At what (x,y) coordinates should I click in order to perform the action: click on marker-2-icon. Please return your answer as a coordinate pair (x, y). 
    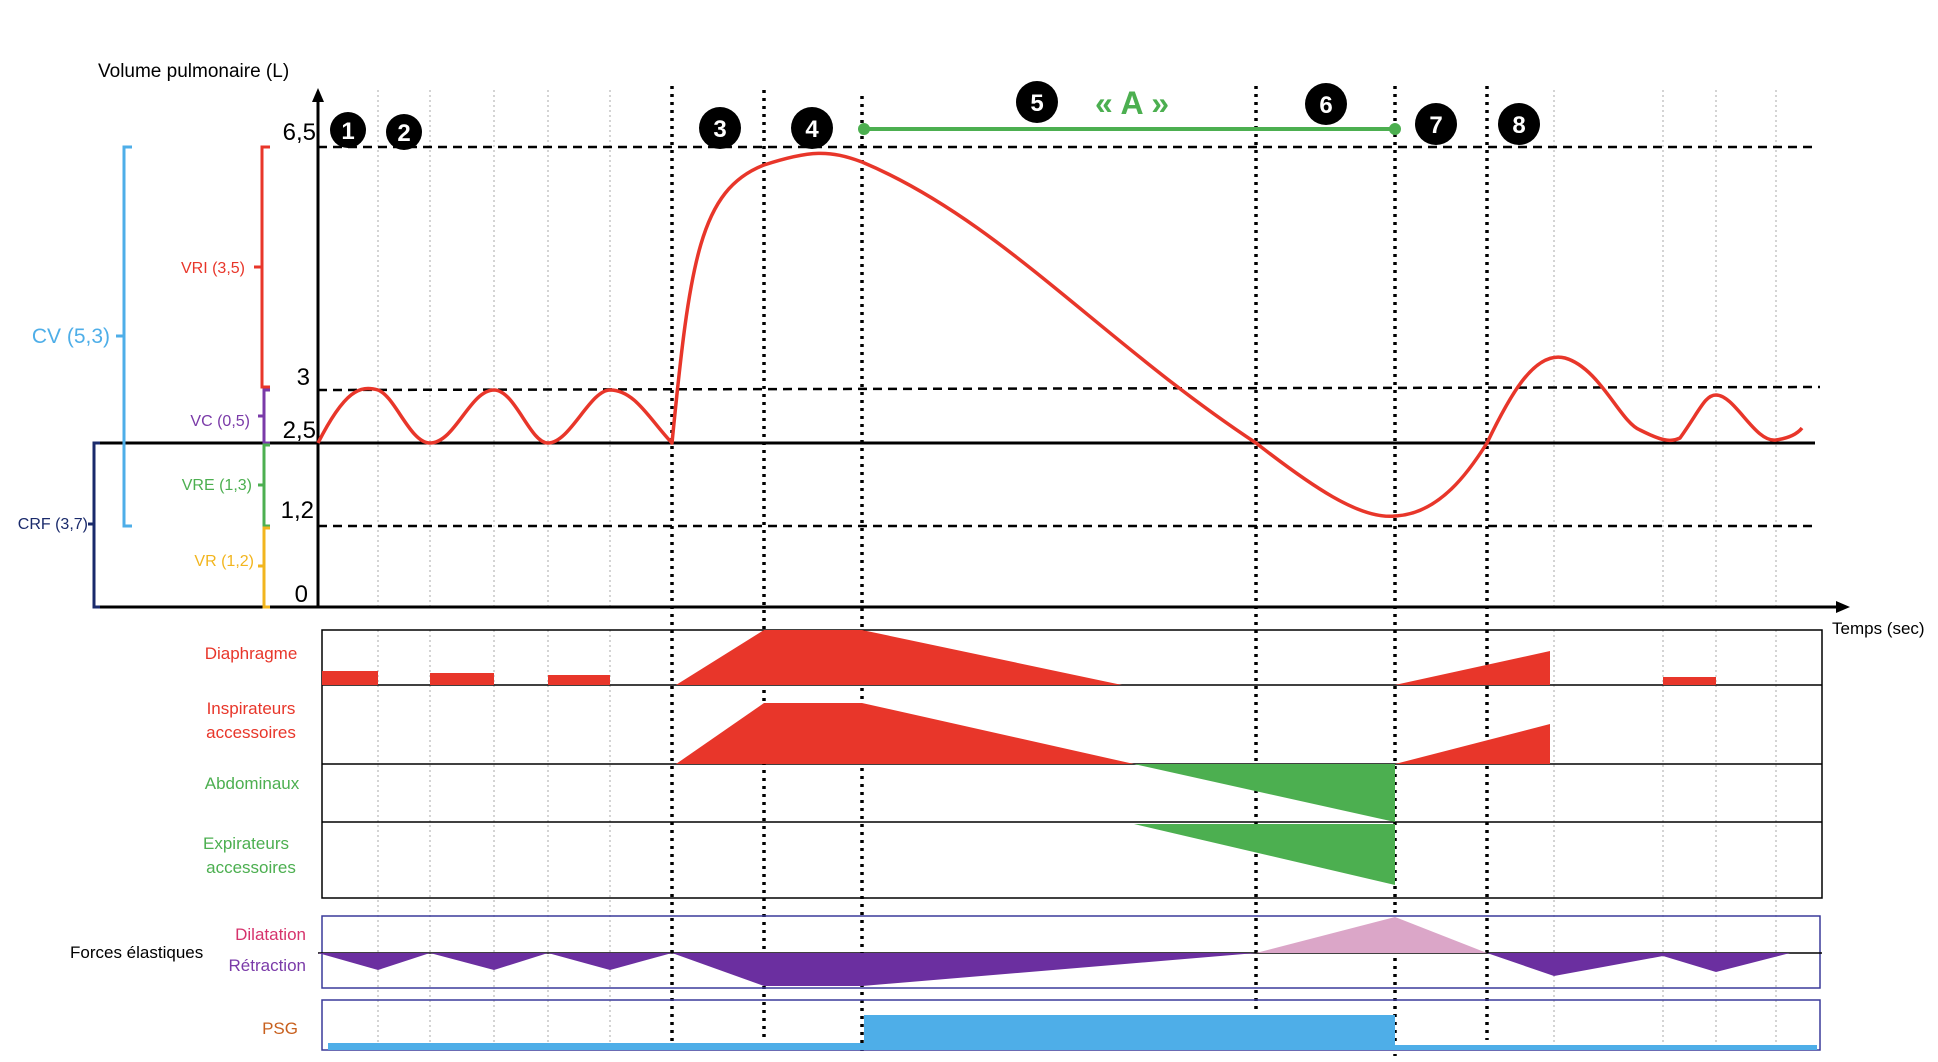
    Looking at the image, I should click on (404, 132).